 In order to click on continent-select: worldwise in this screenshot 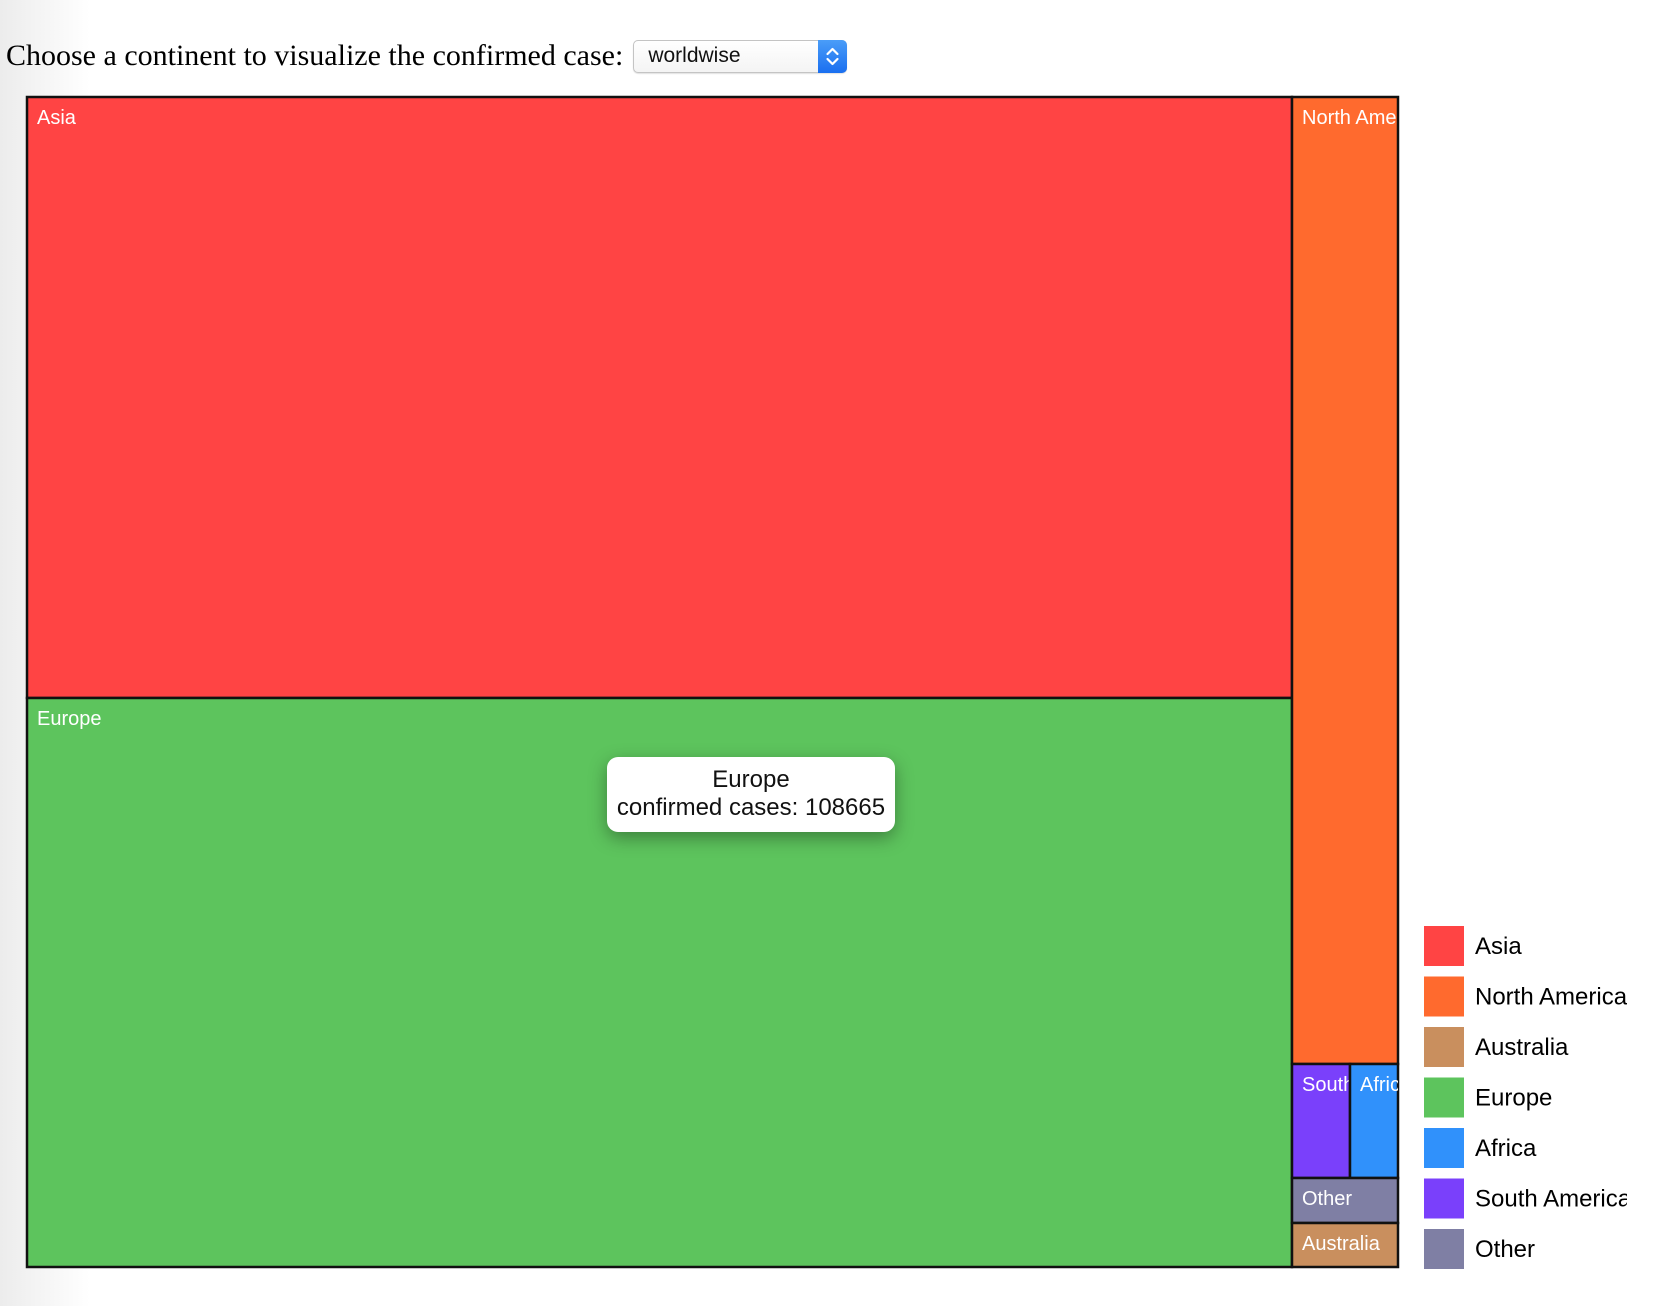, I will do `click(740, 56)`.